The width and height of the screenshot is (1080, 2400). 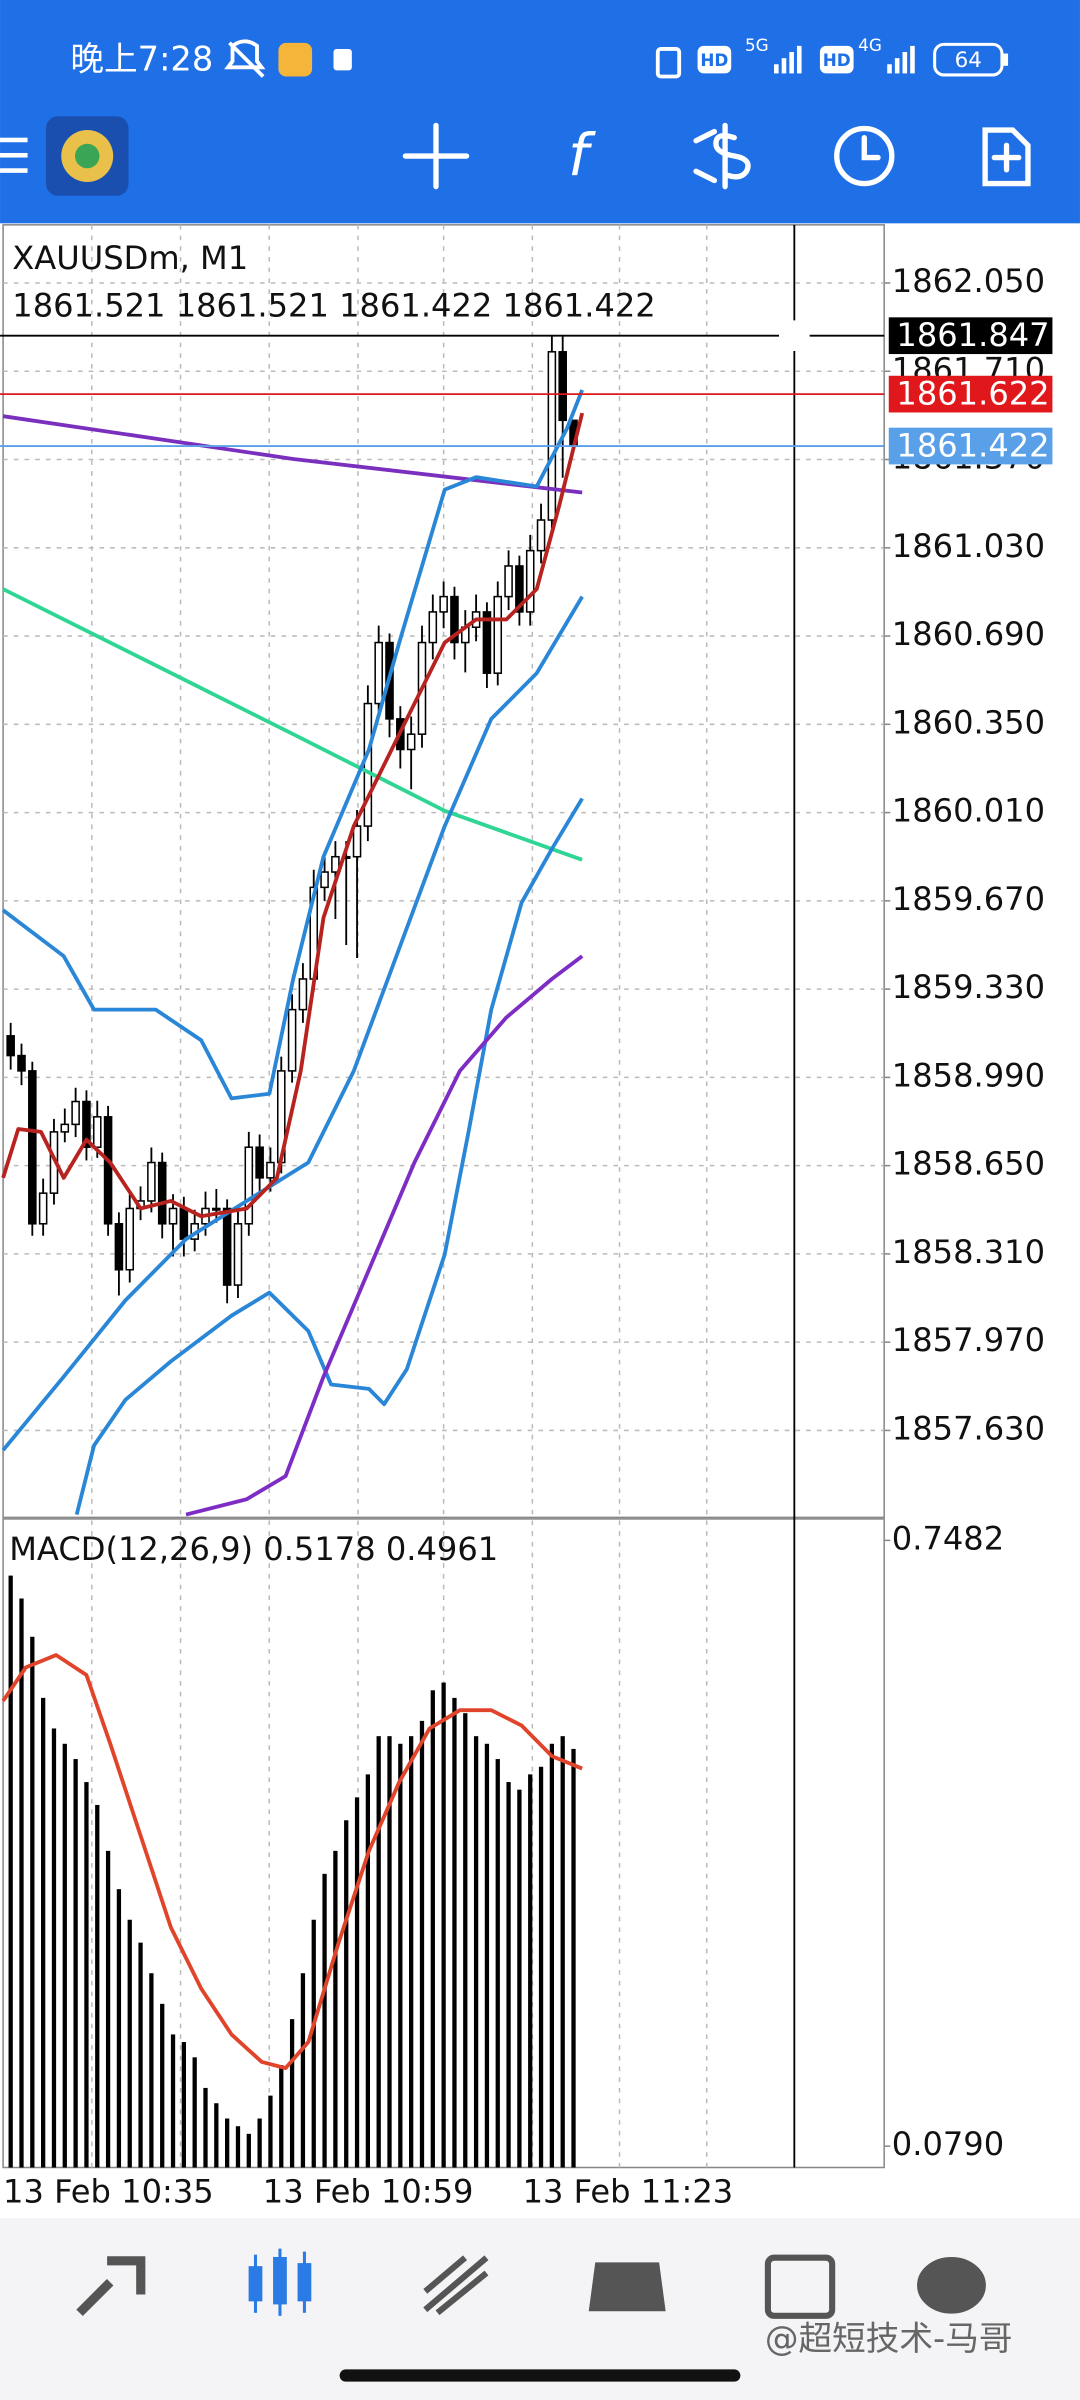 I want to click on nav-icons, so click(x=531, y=2283).